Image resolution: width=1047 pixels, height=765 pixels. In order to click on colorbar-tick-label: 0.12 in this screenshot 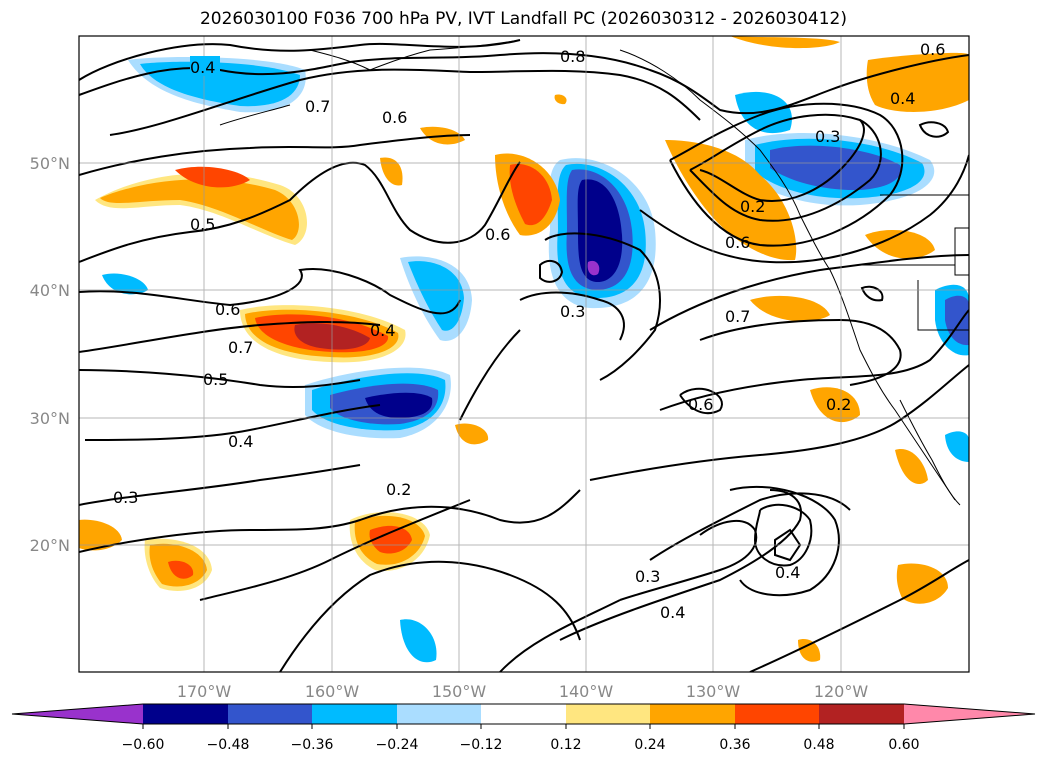, I will do `click(565, 745)`.